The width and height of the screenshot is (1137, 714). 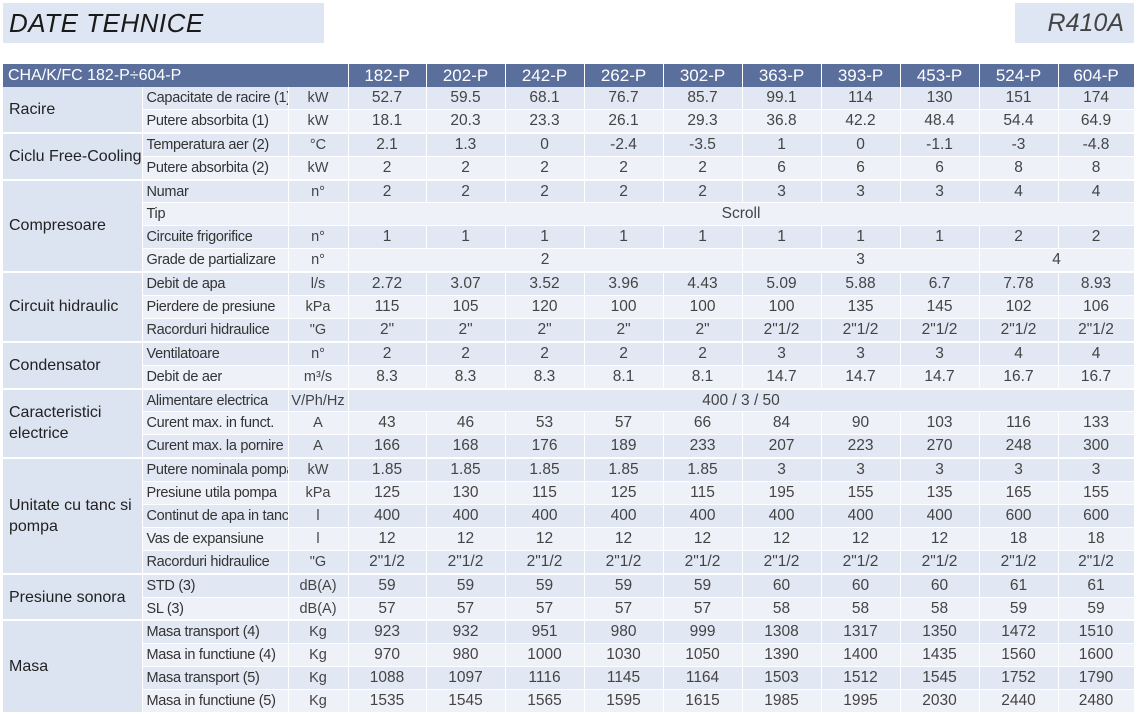 What do you see at coordinates (73, 597) in the screenshot?
I see `group-label: Presiune sonora` at bounding box center [73, 597].